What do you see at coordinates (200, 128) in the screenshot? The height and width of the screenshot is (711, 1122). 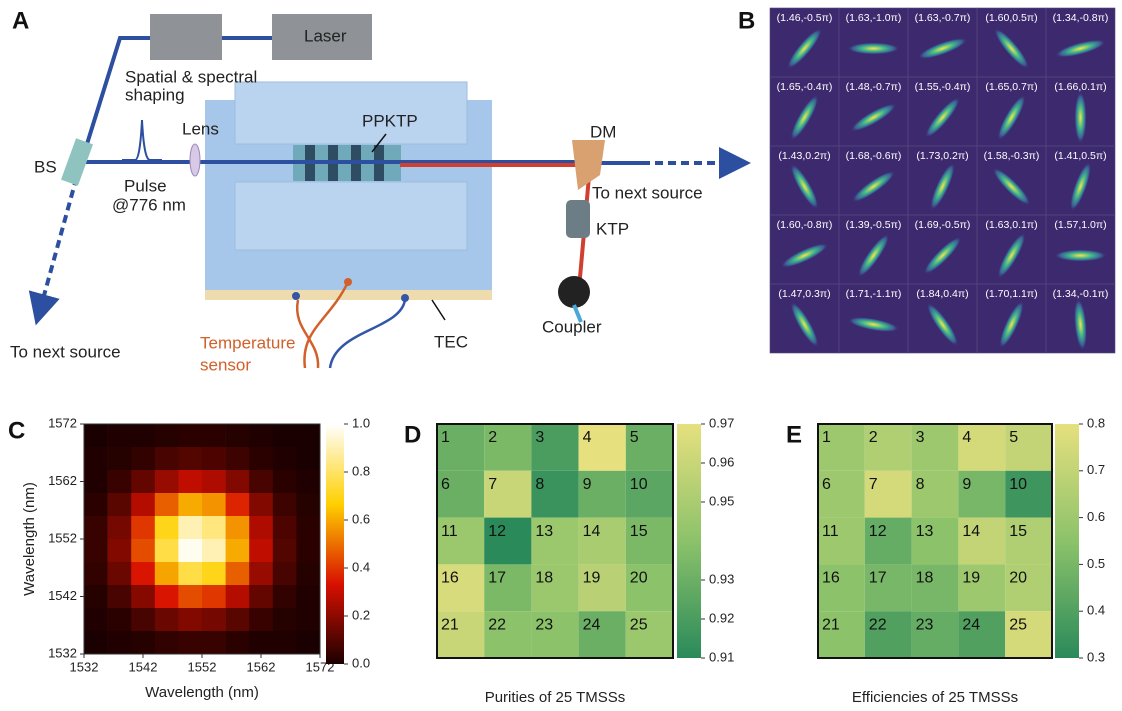 I see `label: Lens` at bounding box center [200, 128].